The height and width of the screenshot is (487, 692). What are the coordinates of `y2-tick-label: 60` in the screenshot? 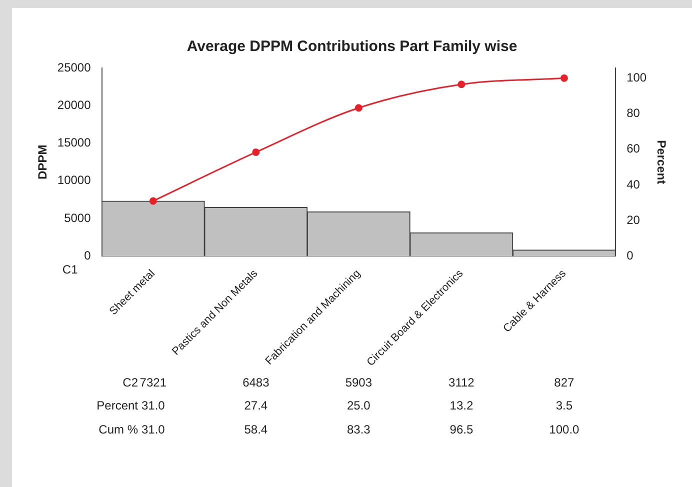 It's located at (633, 149).